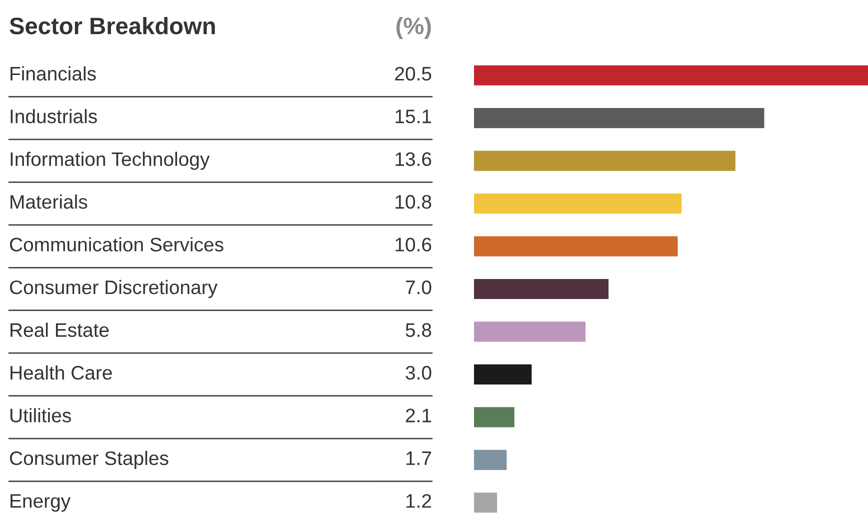  Describe the element at coordinates (413, 28) in the screenshot. I see `x-axis-title: (%)` at that location.